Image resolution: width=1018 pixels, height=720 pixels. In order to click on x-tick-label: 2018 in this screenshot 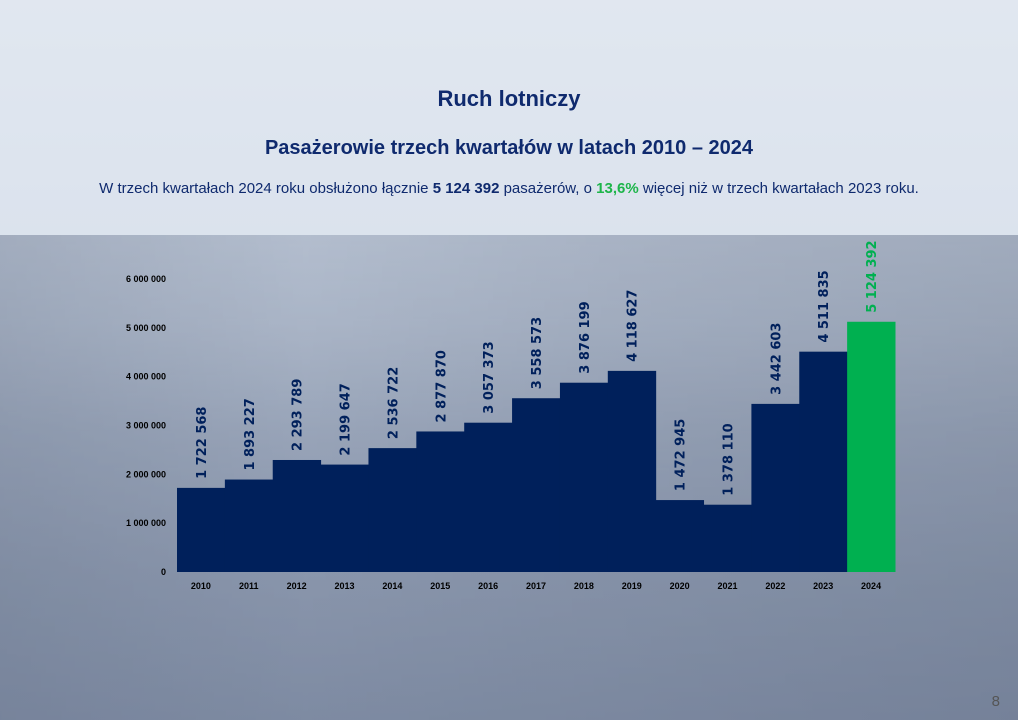, I will do `click(584, 586)`.